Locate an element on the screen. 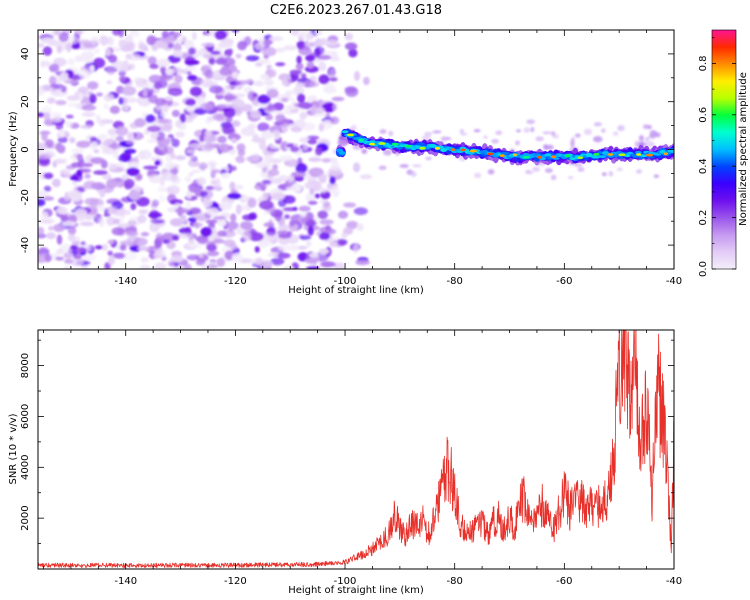 The image size is (750, 600). heatmap-ytick-label: -40 is located at coordinates (25, 245).